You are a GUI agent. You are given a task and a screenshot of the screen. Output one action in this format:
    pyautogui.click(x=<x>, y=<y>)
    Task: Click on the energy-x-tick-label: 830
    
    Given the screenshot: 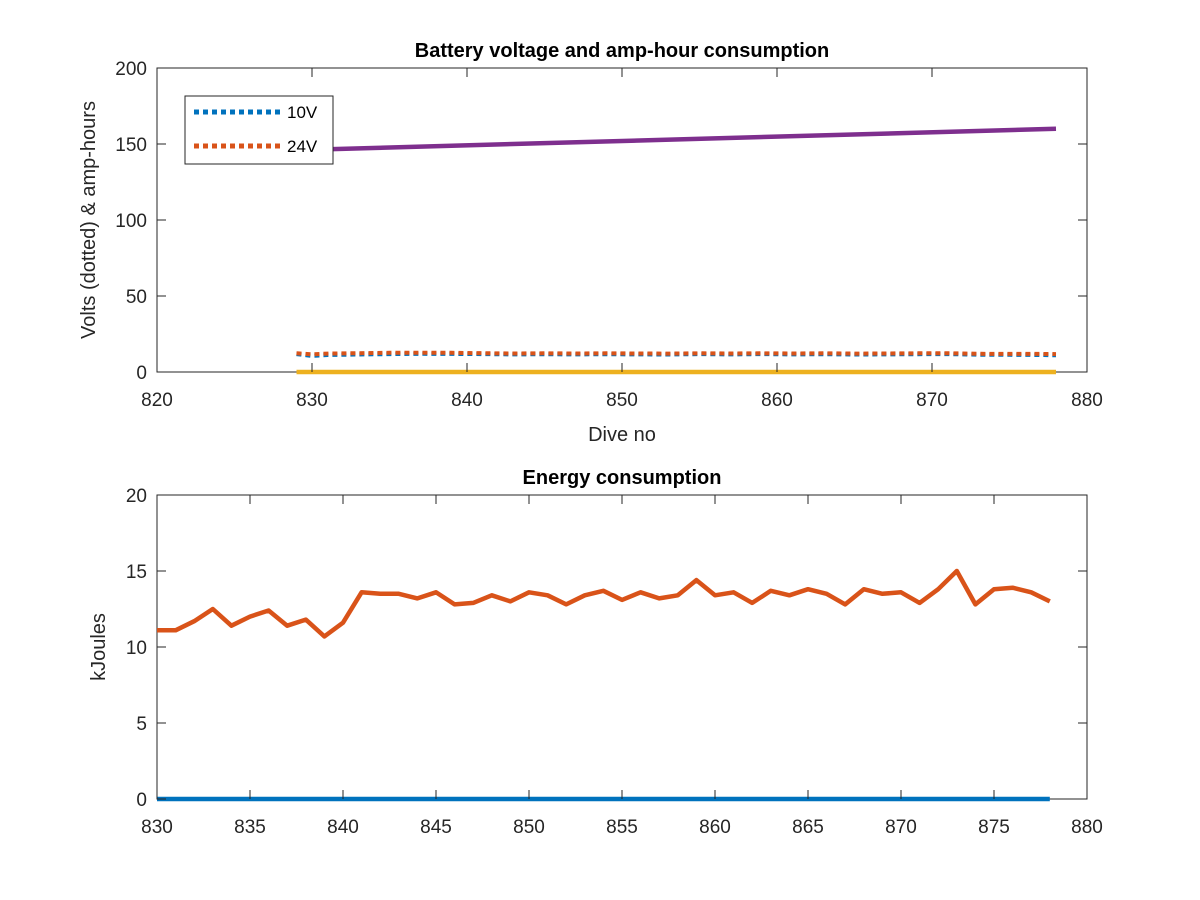 What is the action you would take?
    pyautogui.click(x=157, y=827)
    